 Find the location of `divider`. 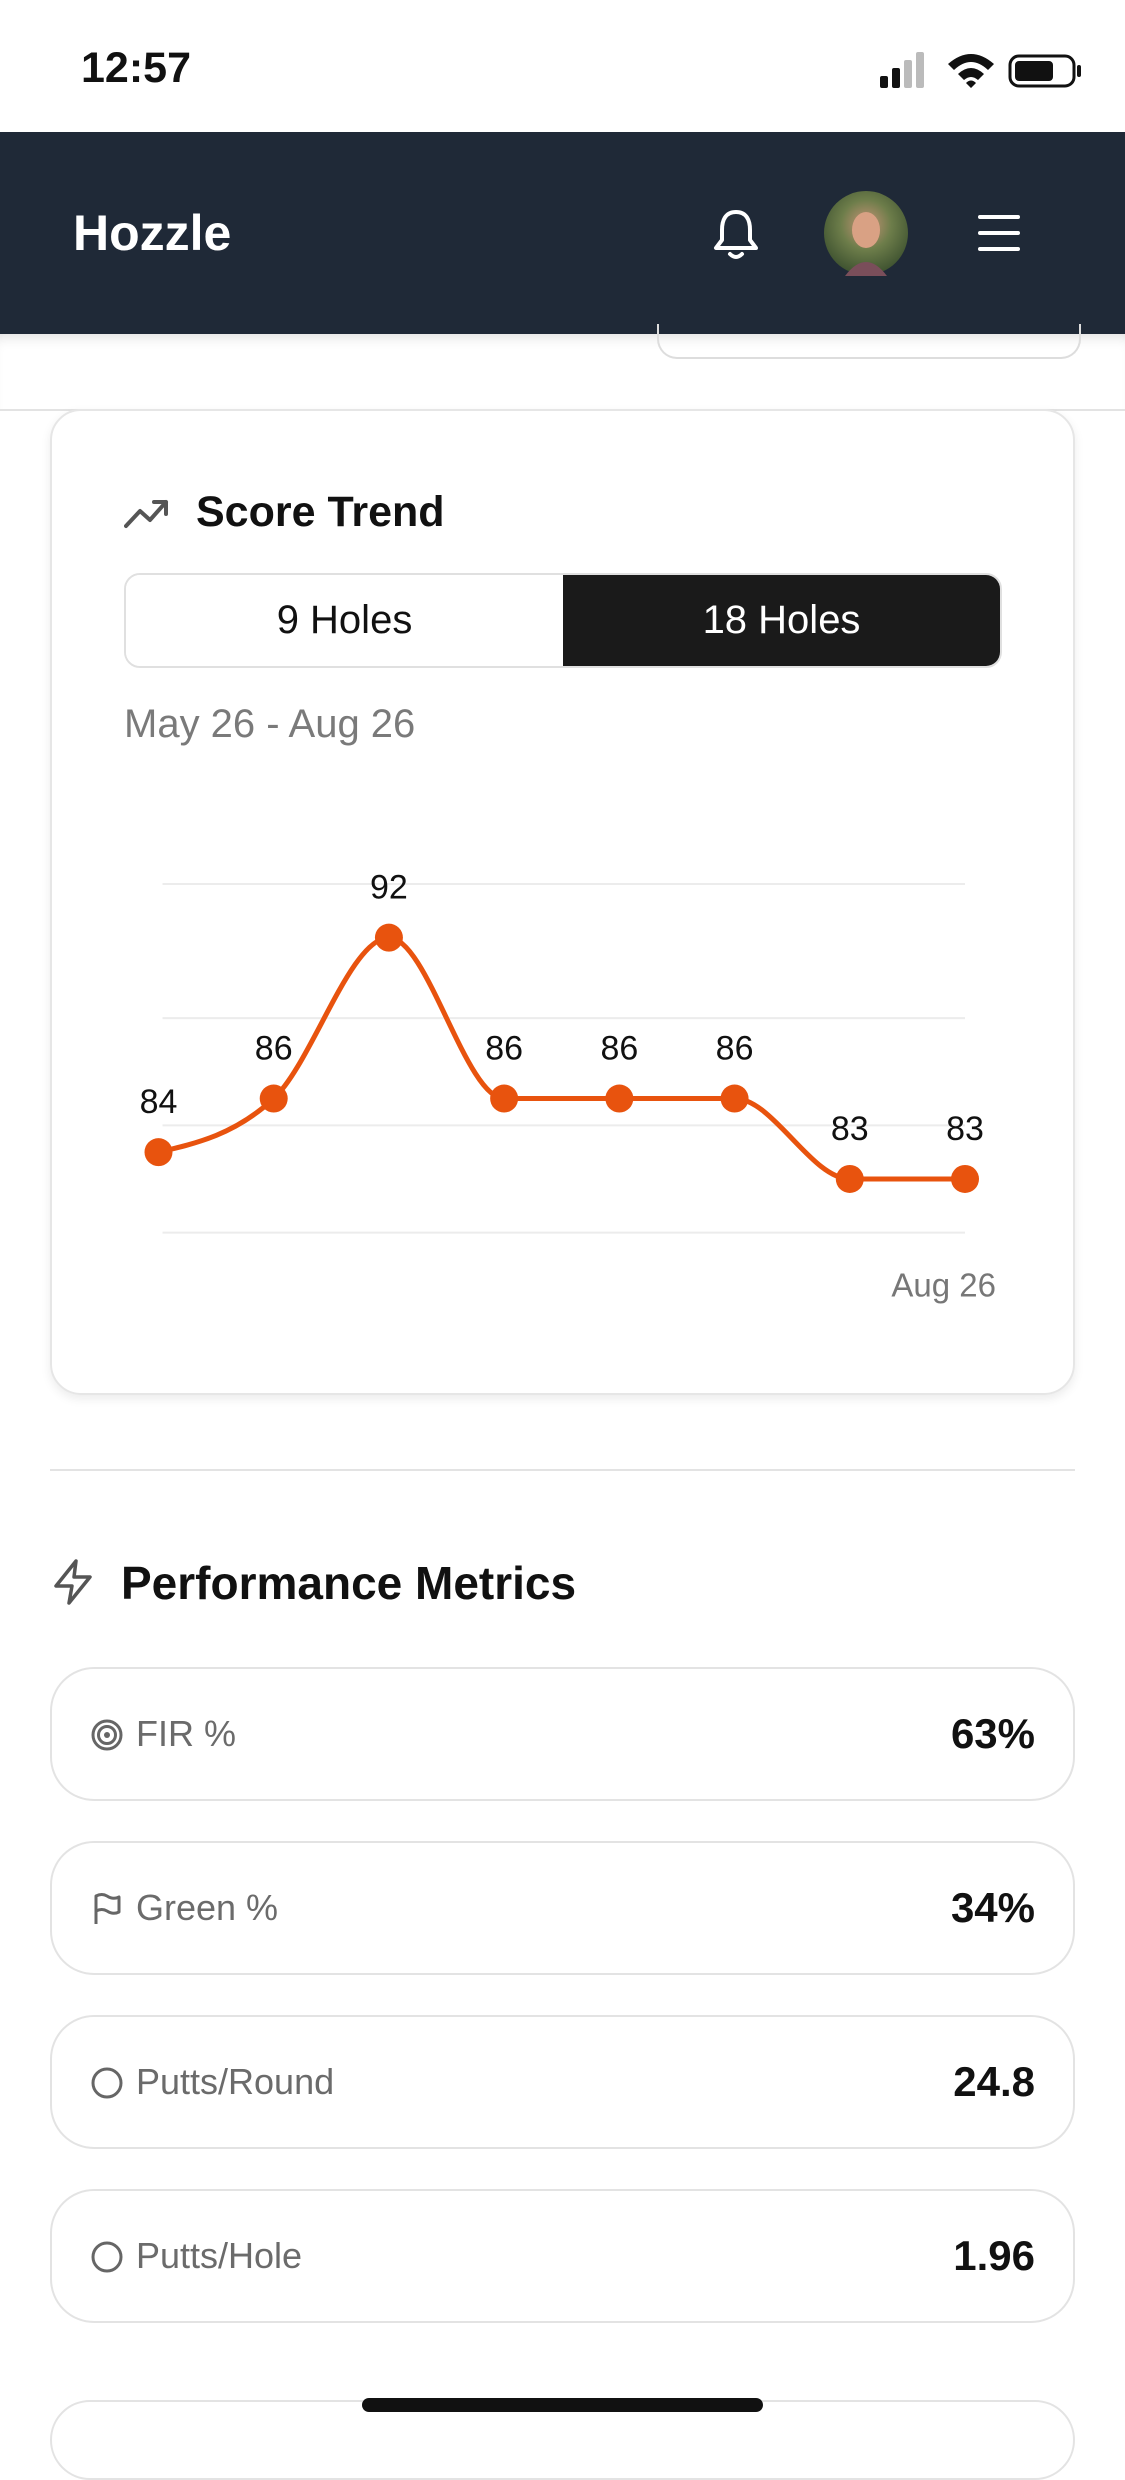

divider is located at coordinates (562, 1470).